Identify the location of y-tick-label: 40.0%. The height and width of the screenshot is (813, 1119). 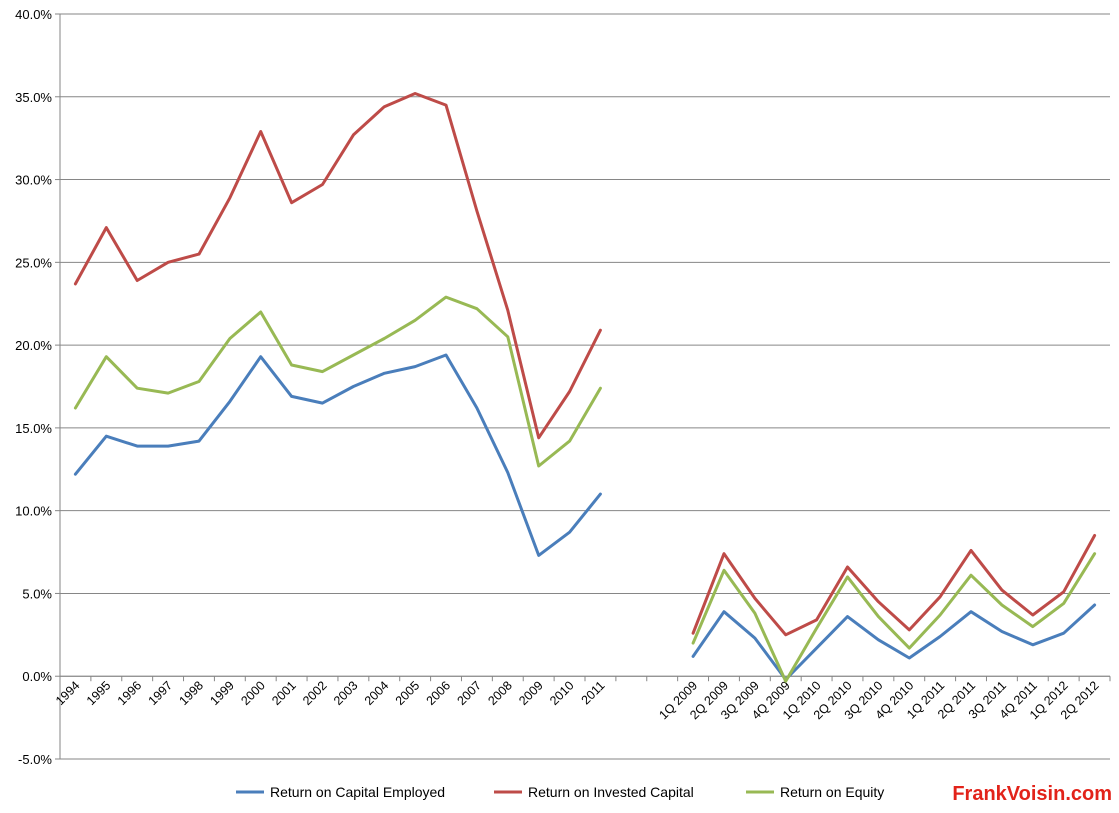
(33, 14).